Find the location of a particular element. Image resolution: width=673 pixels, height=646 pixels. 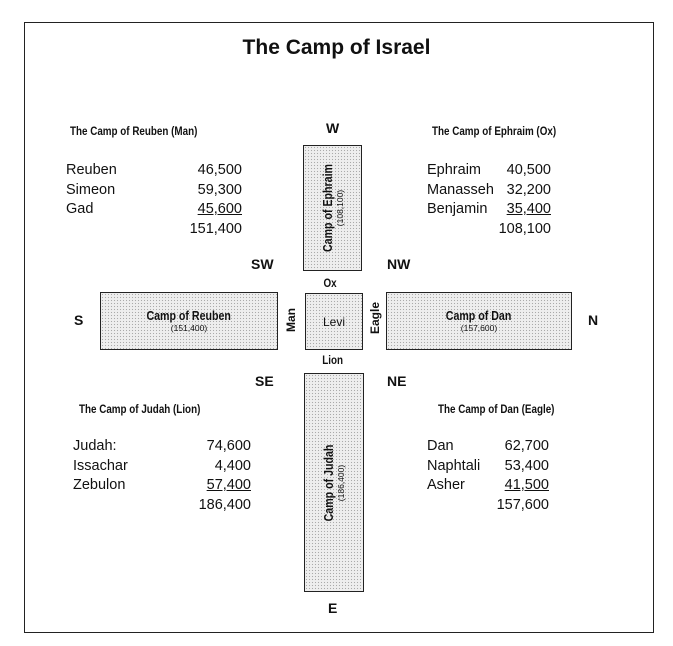

count: 45,600 is located at coordinates (219, 209).